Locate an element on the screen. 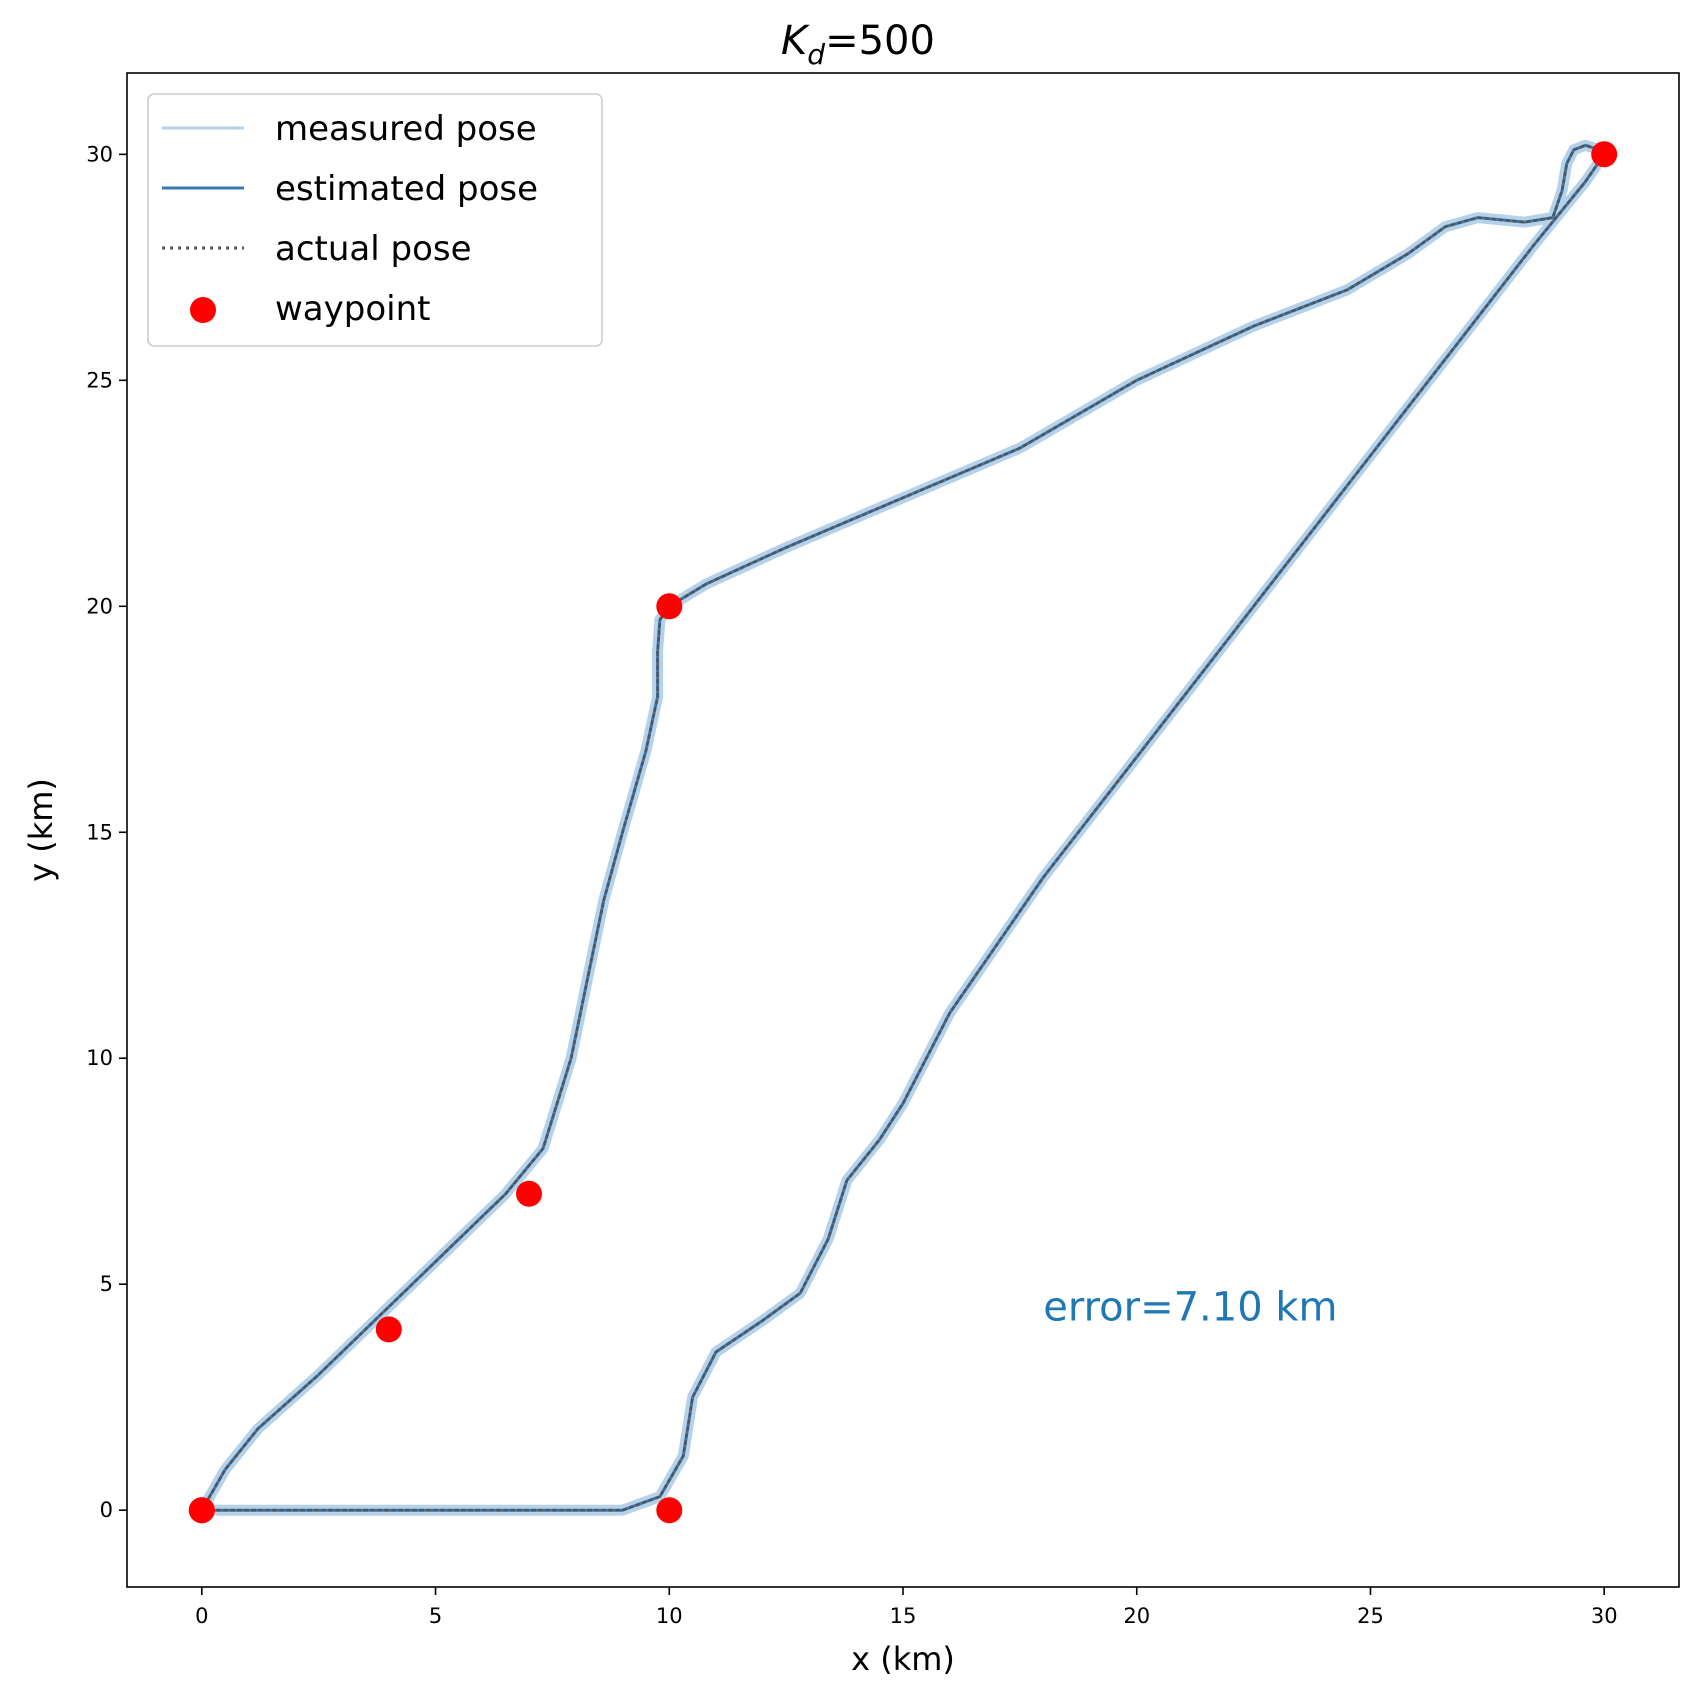  legend-box is located at coordinates (375, 220).